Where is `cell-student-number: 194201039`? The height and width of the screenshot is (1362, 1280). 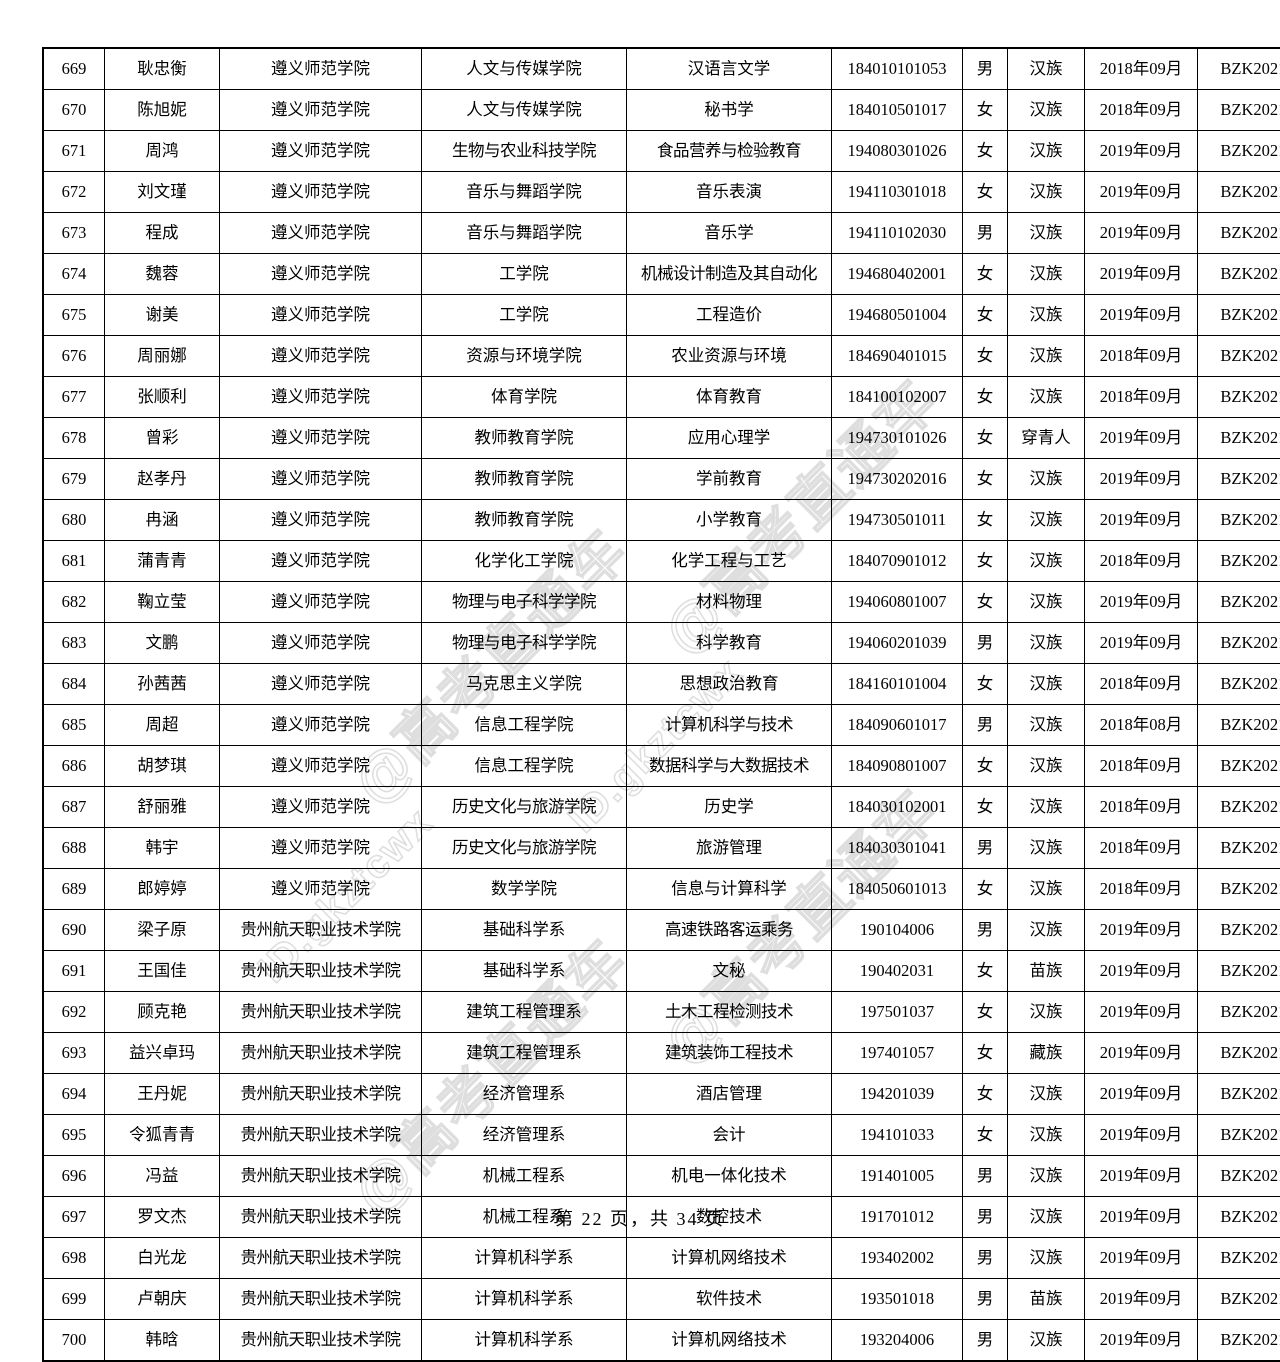 cell-student-number: 194201039 is located at coordinates (897, 1094).